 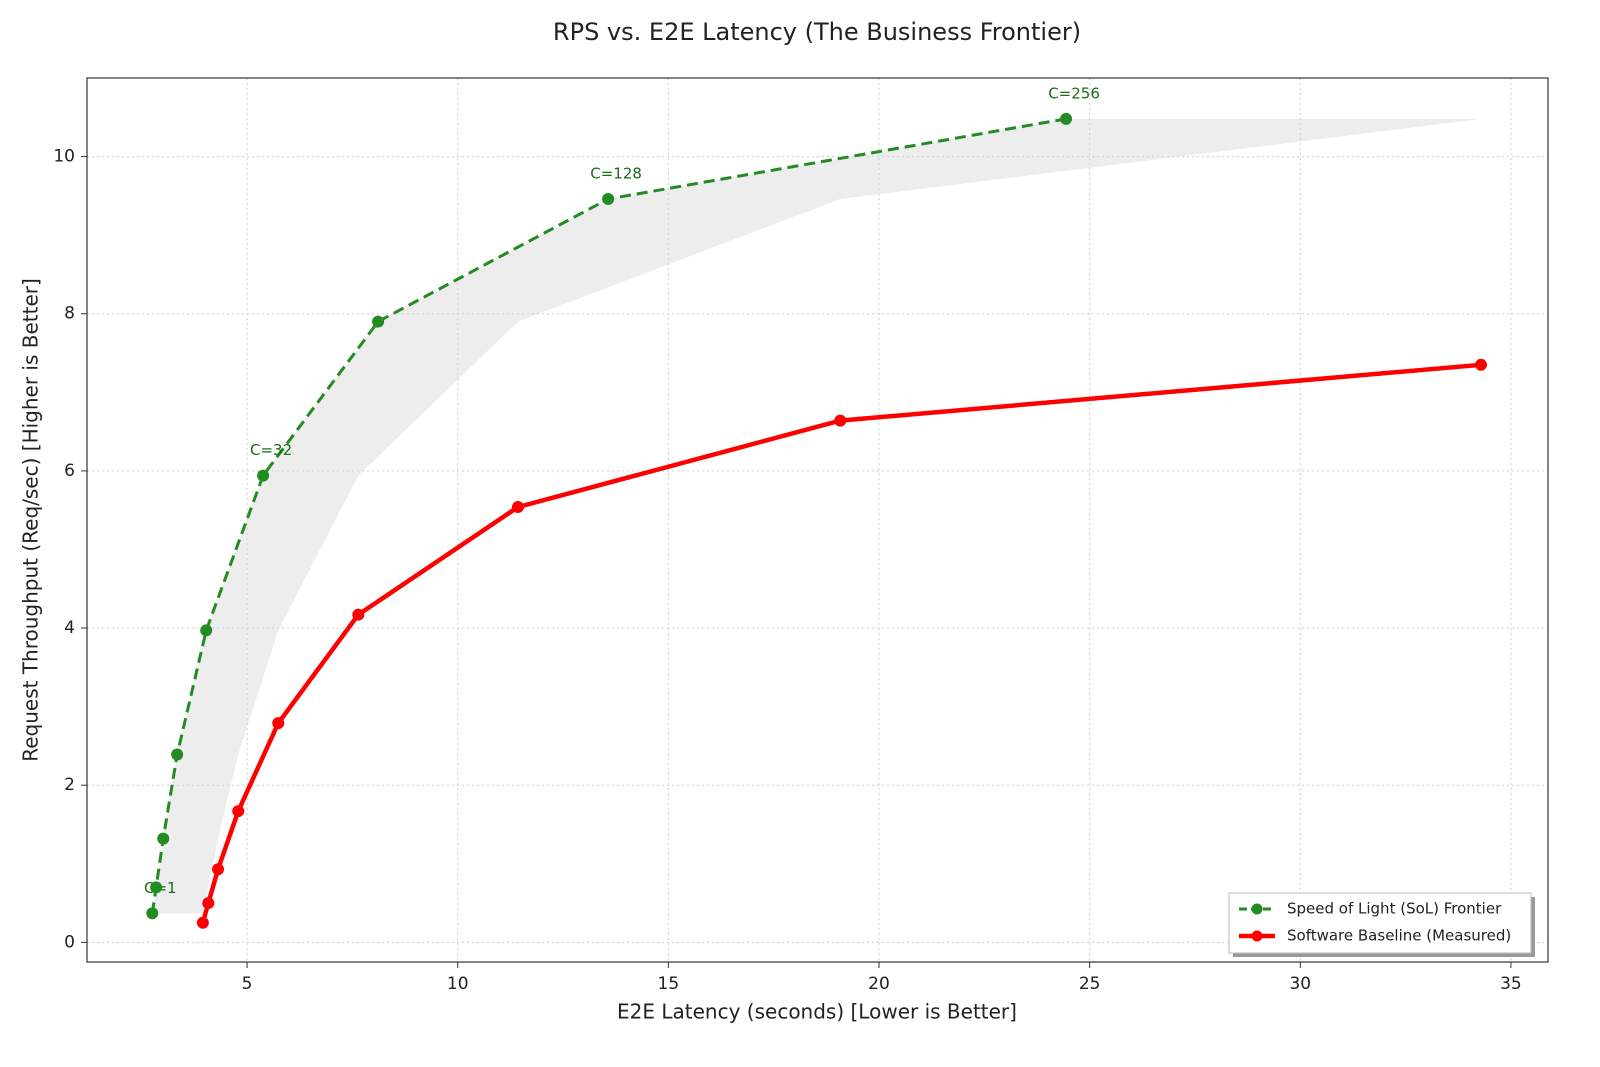 What do you see at coordinates (817, 1012) in the screenshot?
I see `x-axis-label: E2E Latency (seconds) [Lower is Better]` at bounding box center [817, 1012].